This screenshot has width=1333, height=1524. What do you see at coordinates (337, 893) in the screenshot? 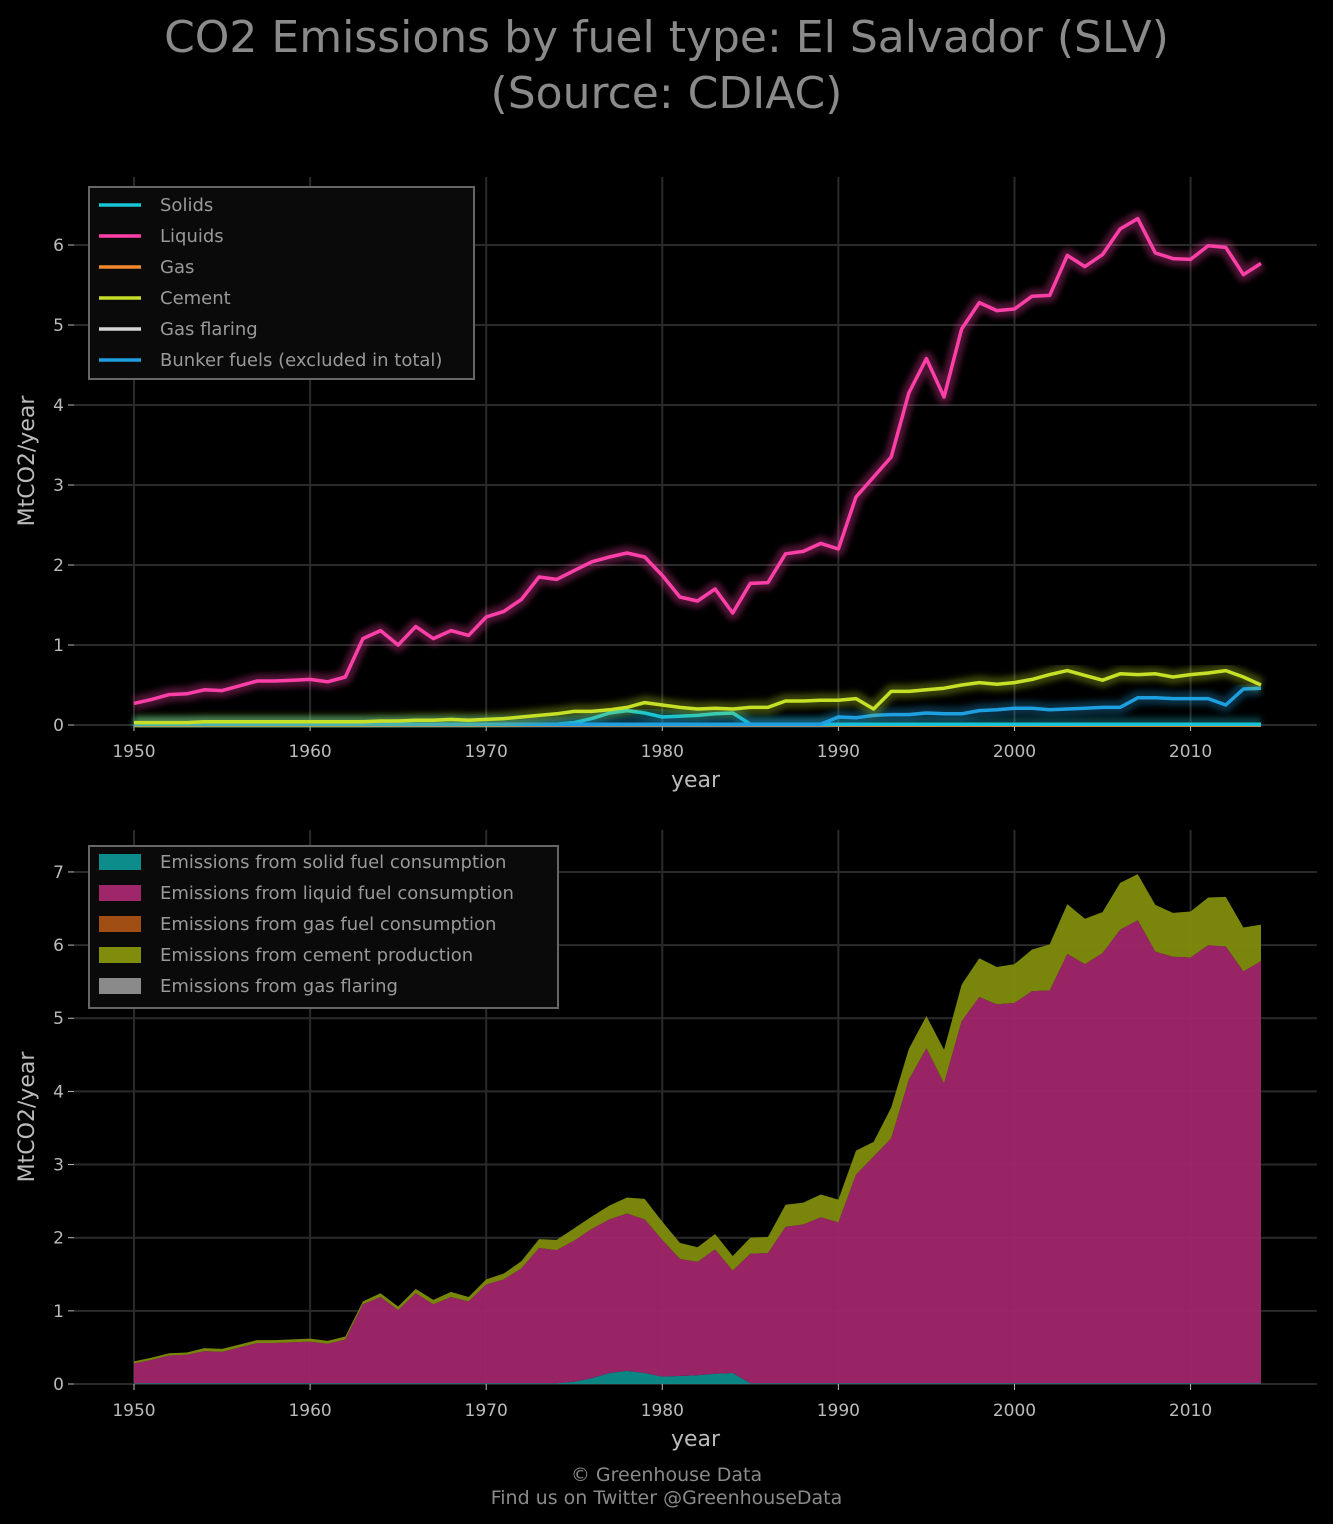
I see `legend-label-emissions-from-liquid-fuel-consumption: Emissions from liquid fuel consumption` at bounding box center [337, 893].